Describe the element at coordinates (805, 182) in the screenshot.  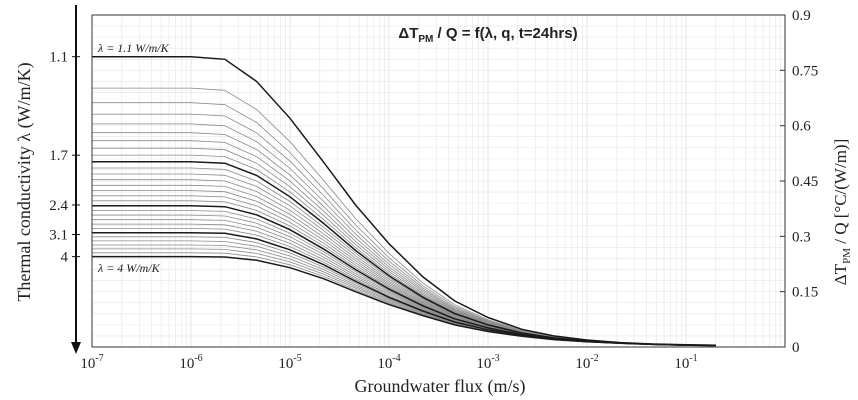
I see `y-tick-label: 0.45` at that location.